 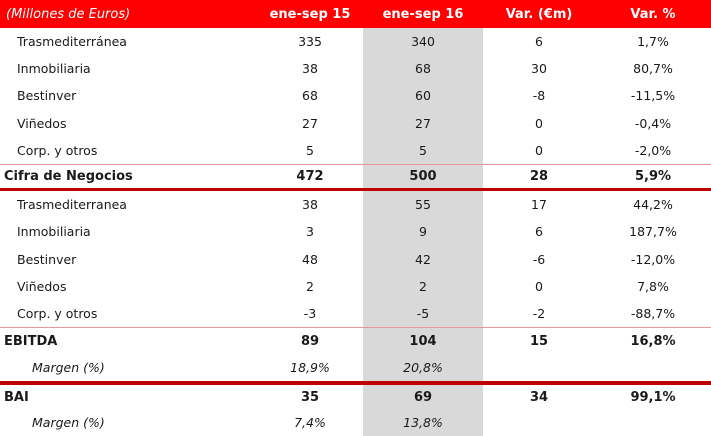 I want to click on cell-var-pct: 1,7%, so click(x=653, y=42).